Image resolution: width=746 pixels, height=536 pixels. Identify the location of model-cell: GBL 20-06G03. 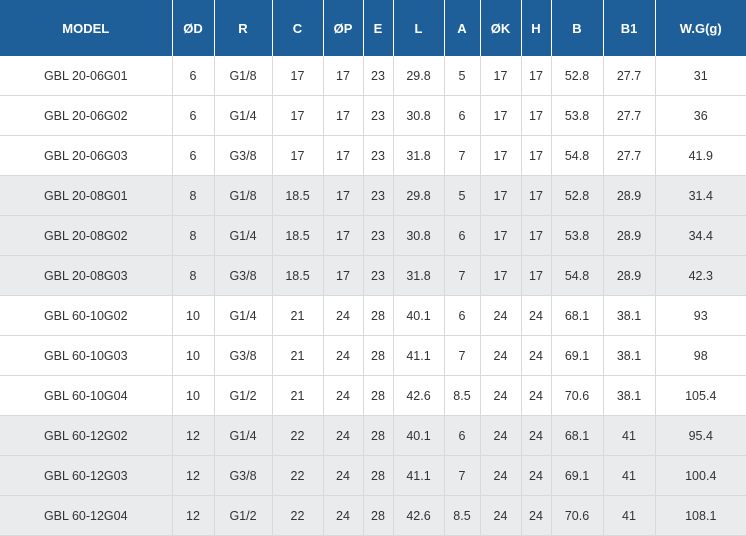
(86, 155).